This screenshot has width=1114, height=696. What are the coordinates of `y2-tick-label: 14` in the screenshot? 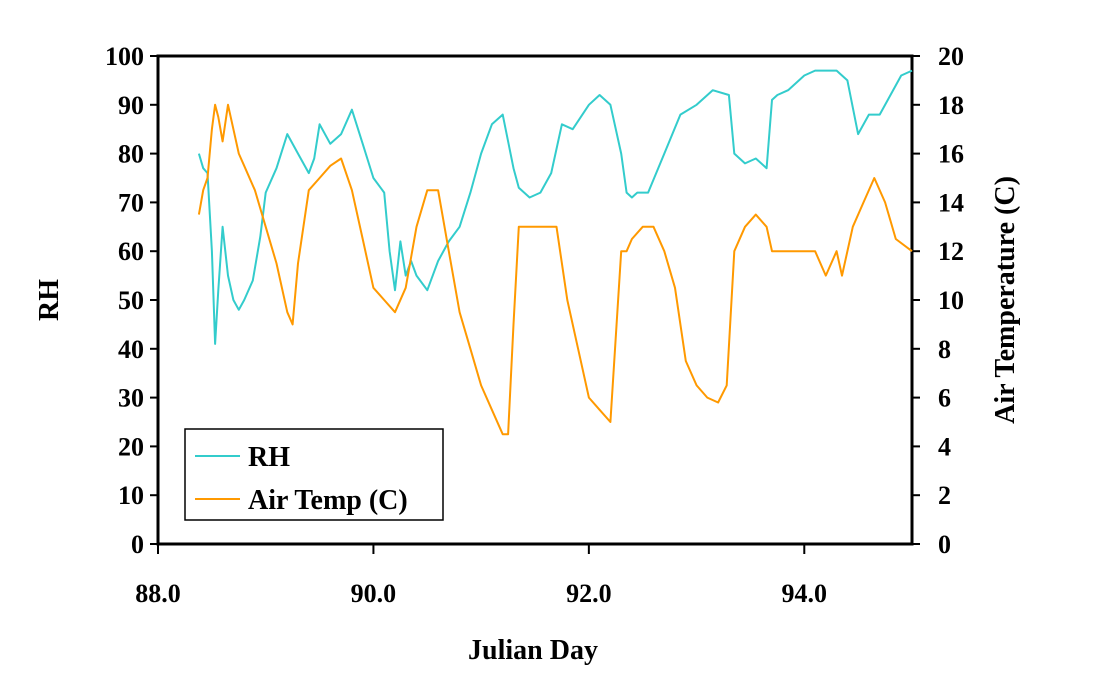 It's located at (951, 202).